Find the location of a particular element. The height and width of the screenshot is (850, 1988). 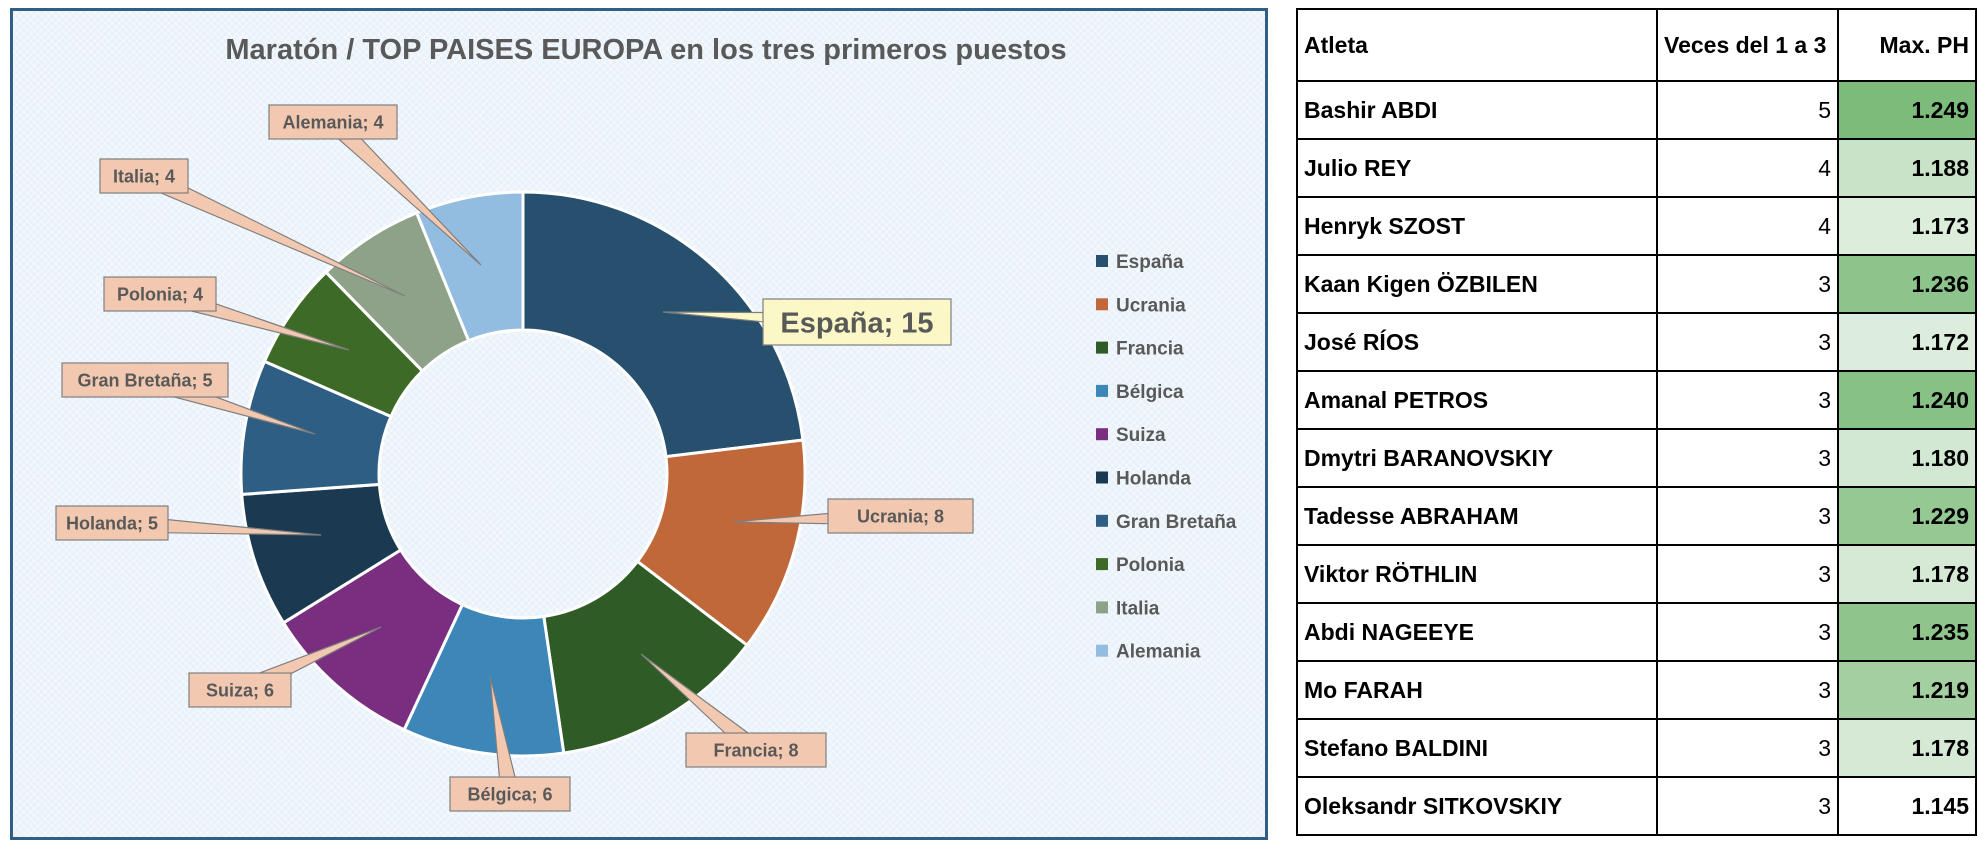

legend-label: Gran Bretaña is located at coordinates (1176, 522).